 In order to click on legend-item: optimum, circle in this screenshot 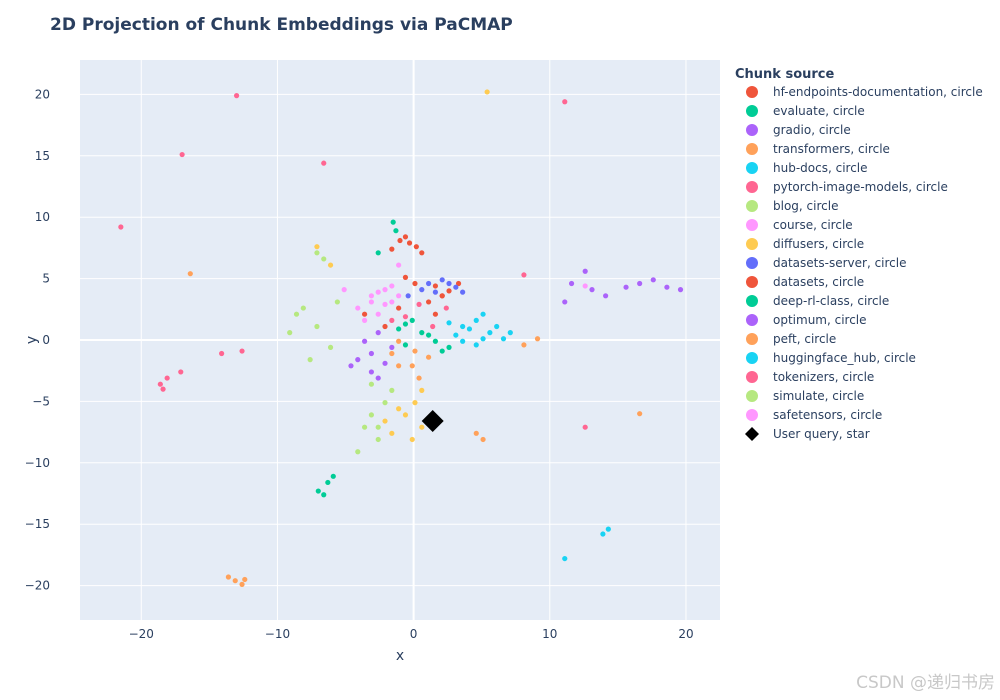, I will do `click(806, 320)`.